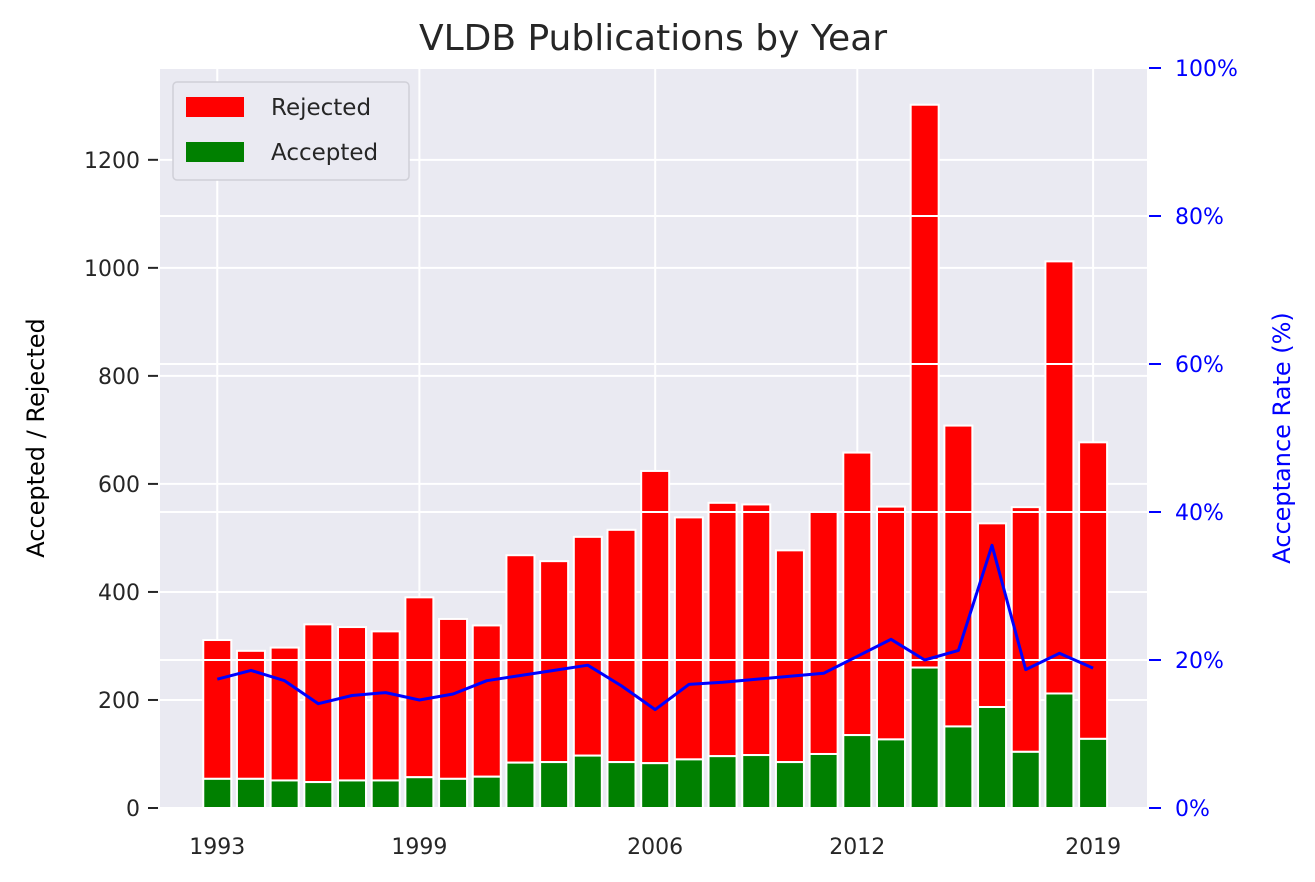 This screenshot has height=882, width=1315. I want to click on x-tick-label: 2006, so click(655, 847).